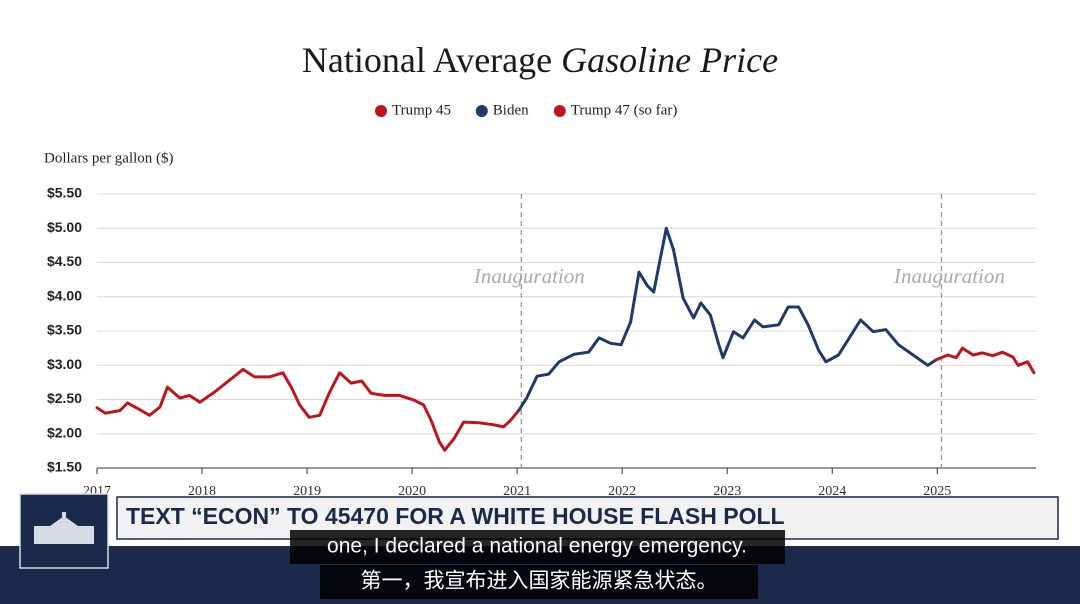 The width and height of the screenshot is (1080, 604). I want to click on x-tick-label: 2023, so click(727, 491).